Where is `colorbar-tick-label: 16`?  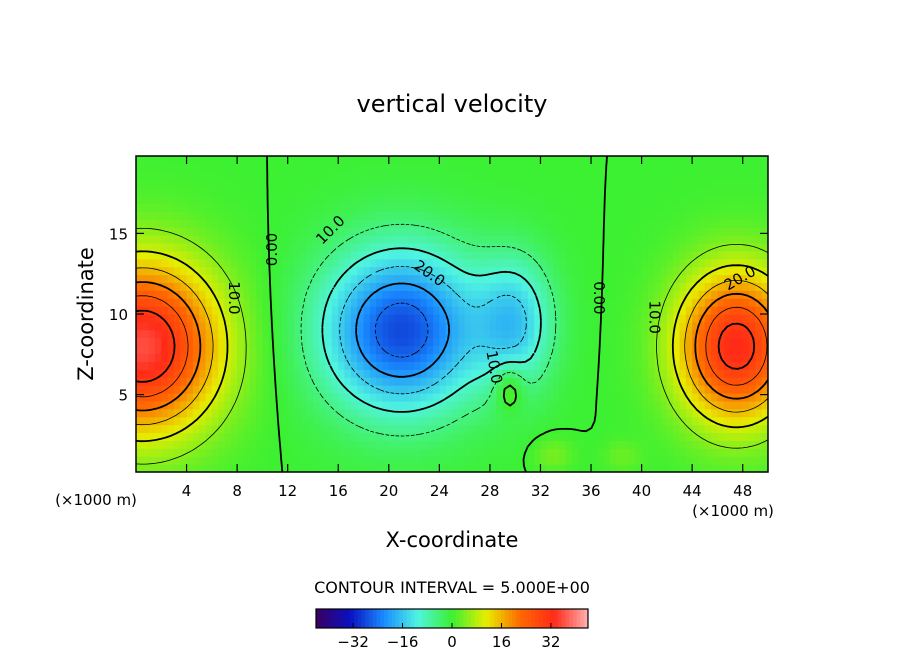 colorbar-tick-label: 16 is located at coordinates (501, 642).